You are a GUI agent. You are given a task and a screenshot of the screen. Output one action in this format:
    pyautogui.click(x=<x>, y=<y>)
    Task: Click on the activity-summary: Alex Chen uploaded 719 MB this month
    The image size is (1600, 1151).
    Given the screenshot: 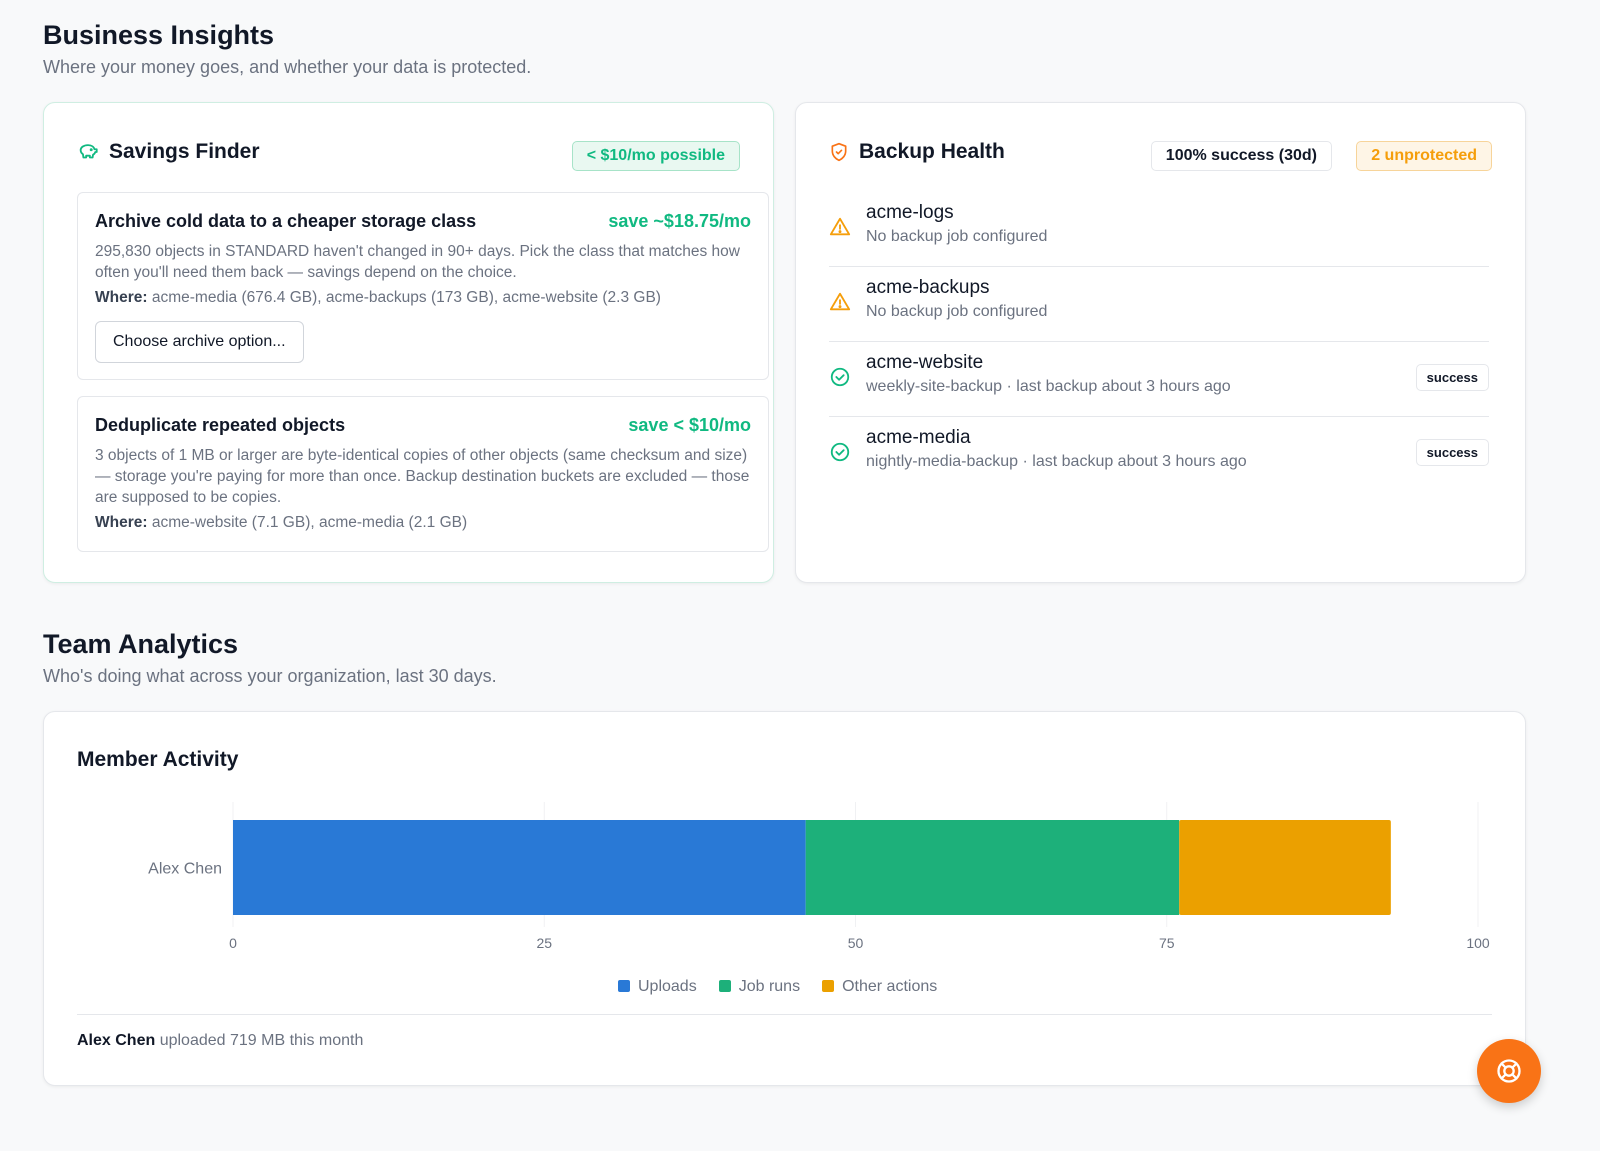 What is the action you would take?
    pyautogui.click(x=220, y=1041)
    